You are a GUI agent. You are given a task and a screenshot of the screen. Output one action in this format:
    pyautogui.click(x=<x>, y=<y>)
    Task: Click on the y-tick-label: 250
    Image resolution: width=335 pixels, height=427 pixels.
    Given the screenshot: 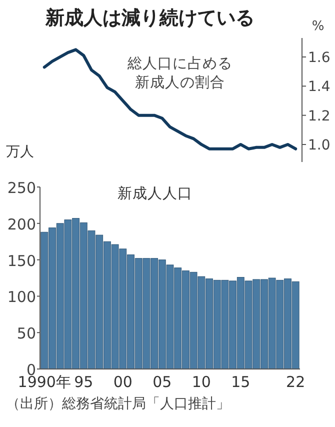 What is the action you would take?
    pyautogui.click(x=21, y=188)
    